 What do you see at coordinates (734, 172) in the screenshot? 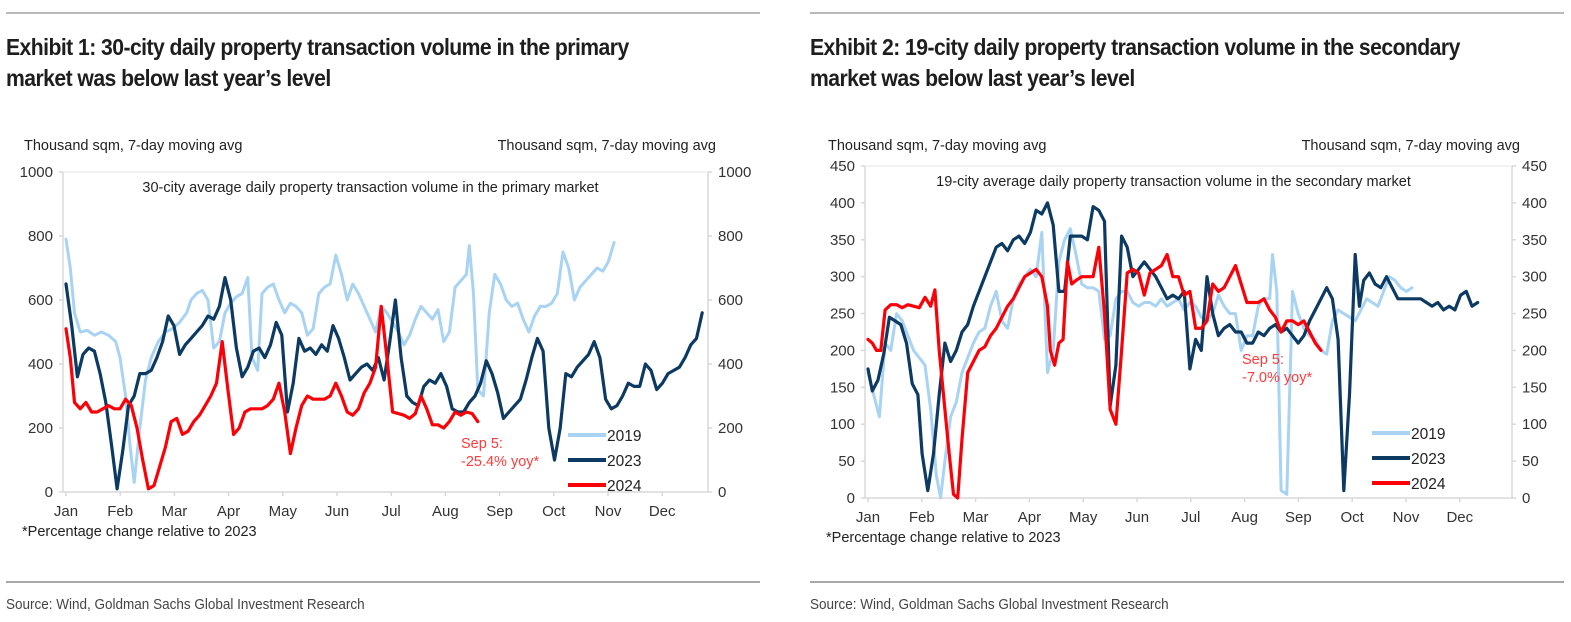
I see `y-tick-label-right: 1000` at bounding box center [734, 172].